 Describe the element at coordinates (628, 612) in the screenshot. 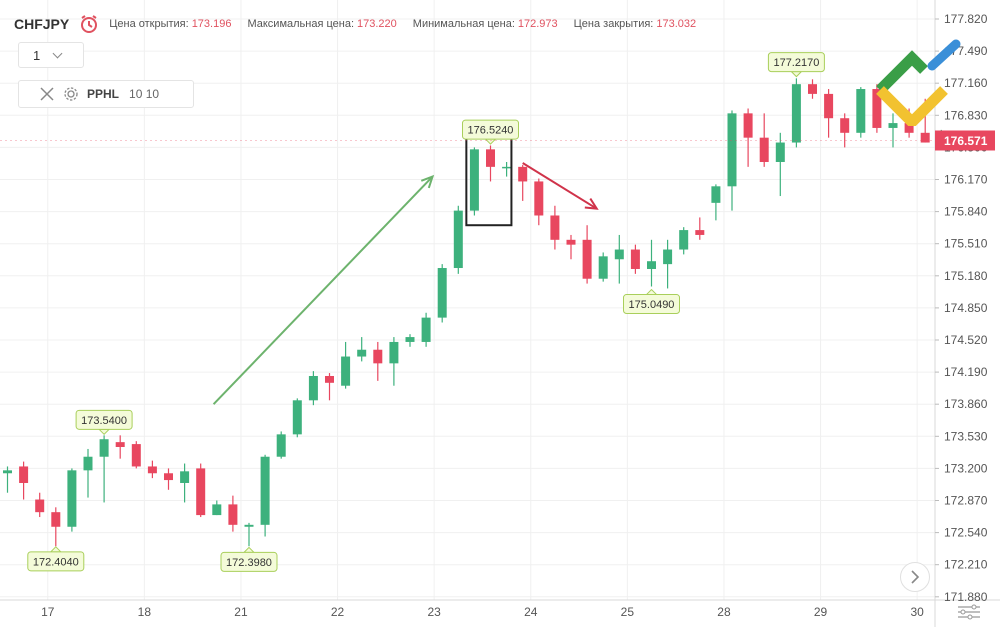

I see `x-tick-label: 25` at that location.